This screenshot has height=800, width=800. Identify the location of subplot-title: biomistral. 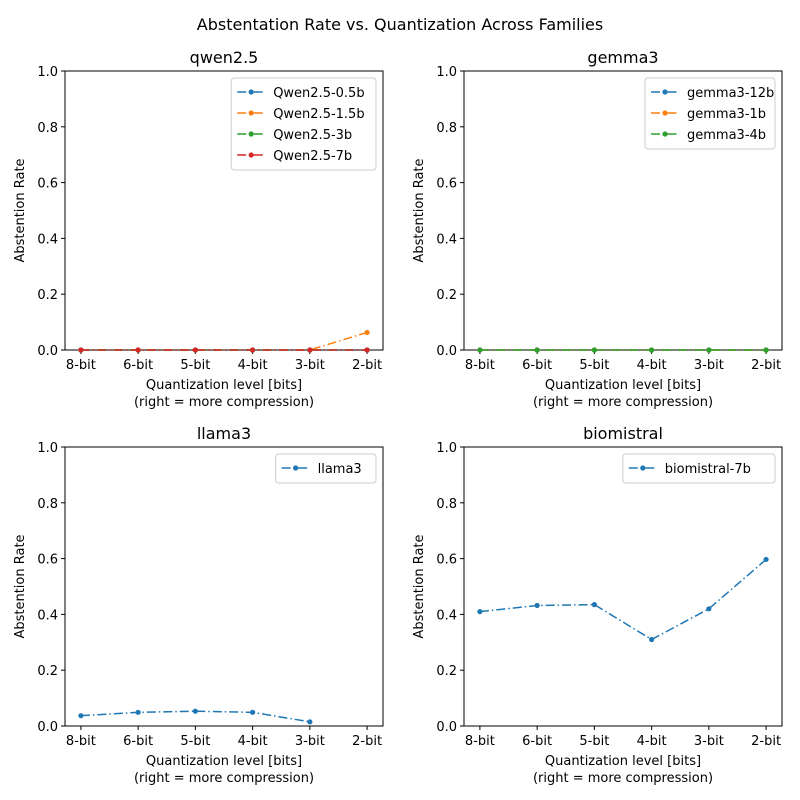
(623, 433).